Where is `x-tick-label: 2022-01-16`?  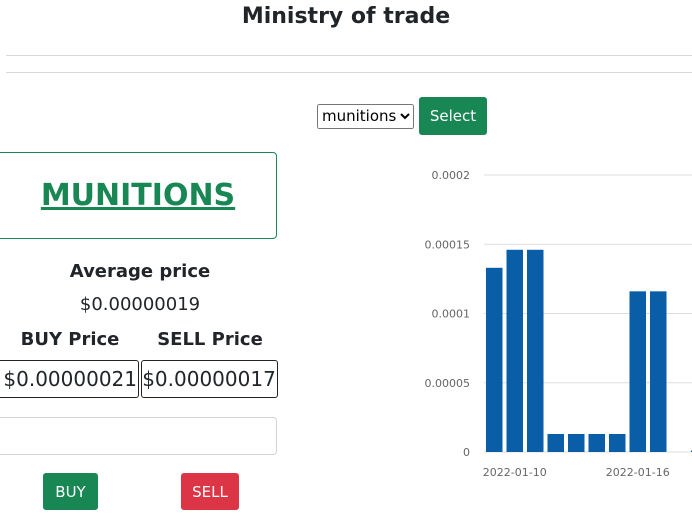 x-tick-label: 2022-01-16 is located at coordinates (638, 472).